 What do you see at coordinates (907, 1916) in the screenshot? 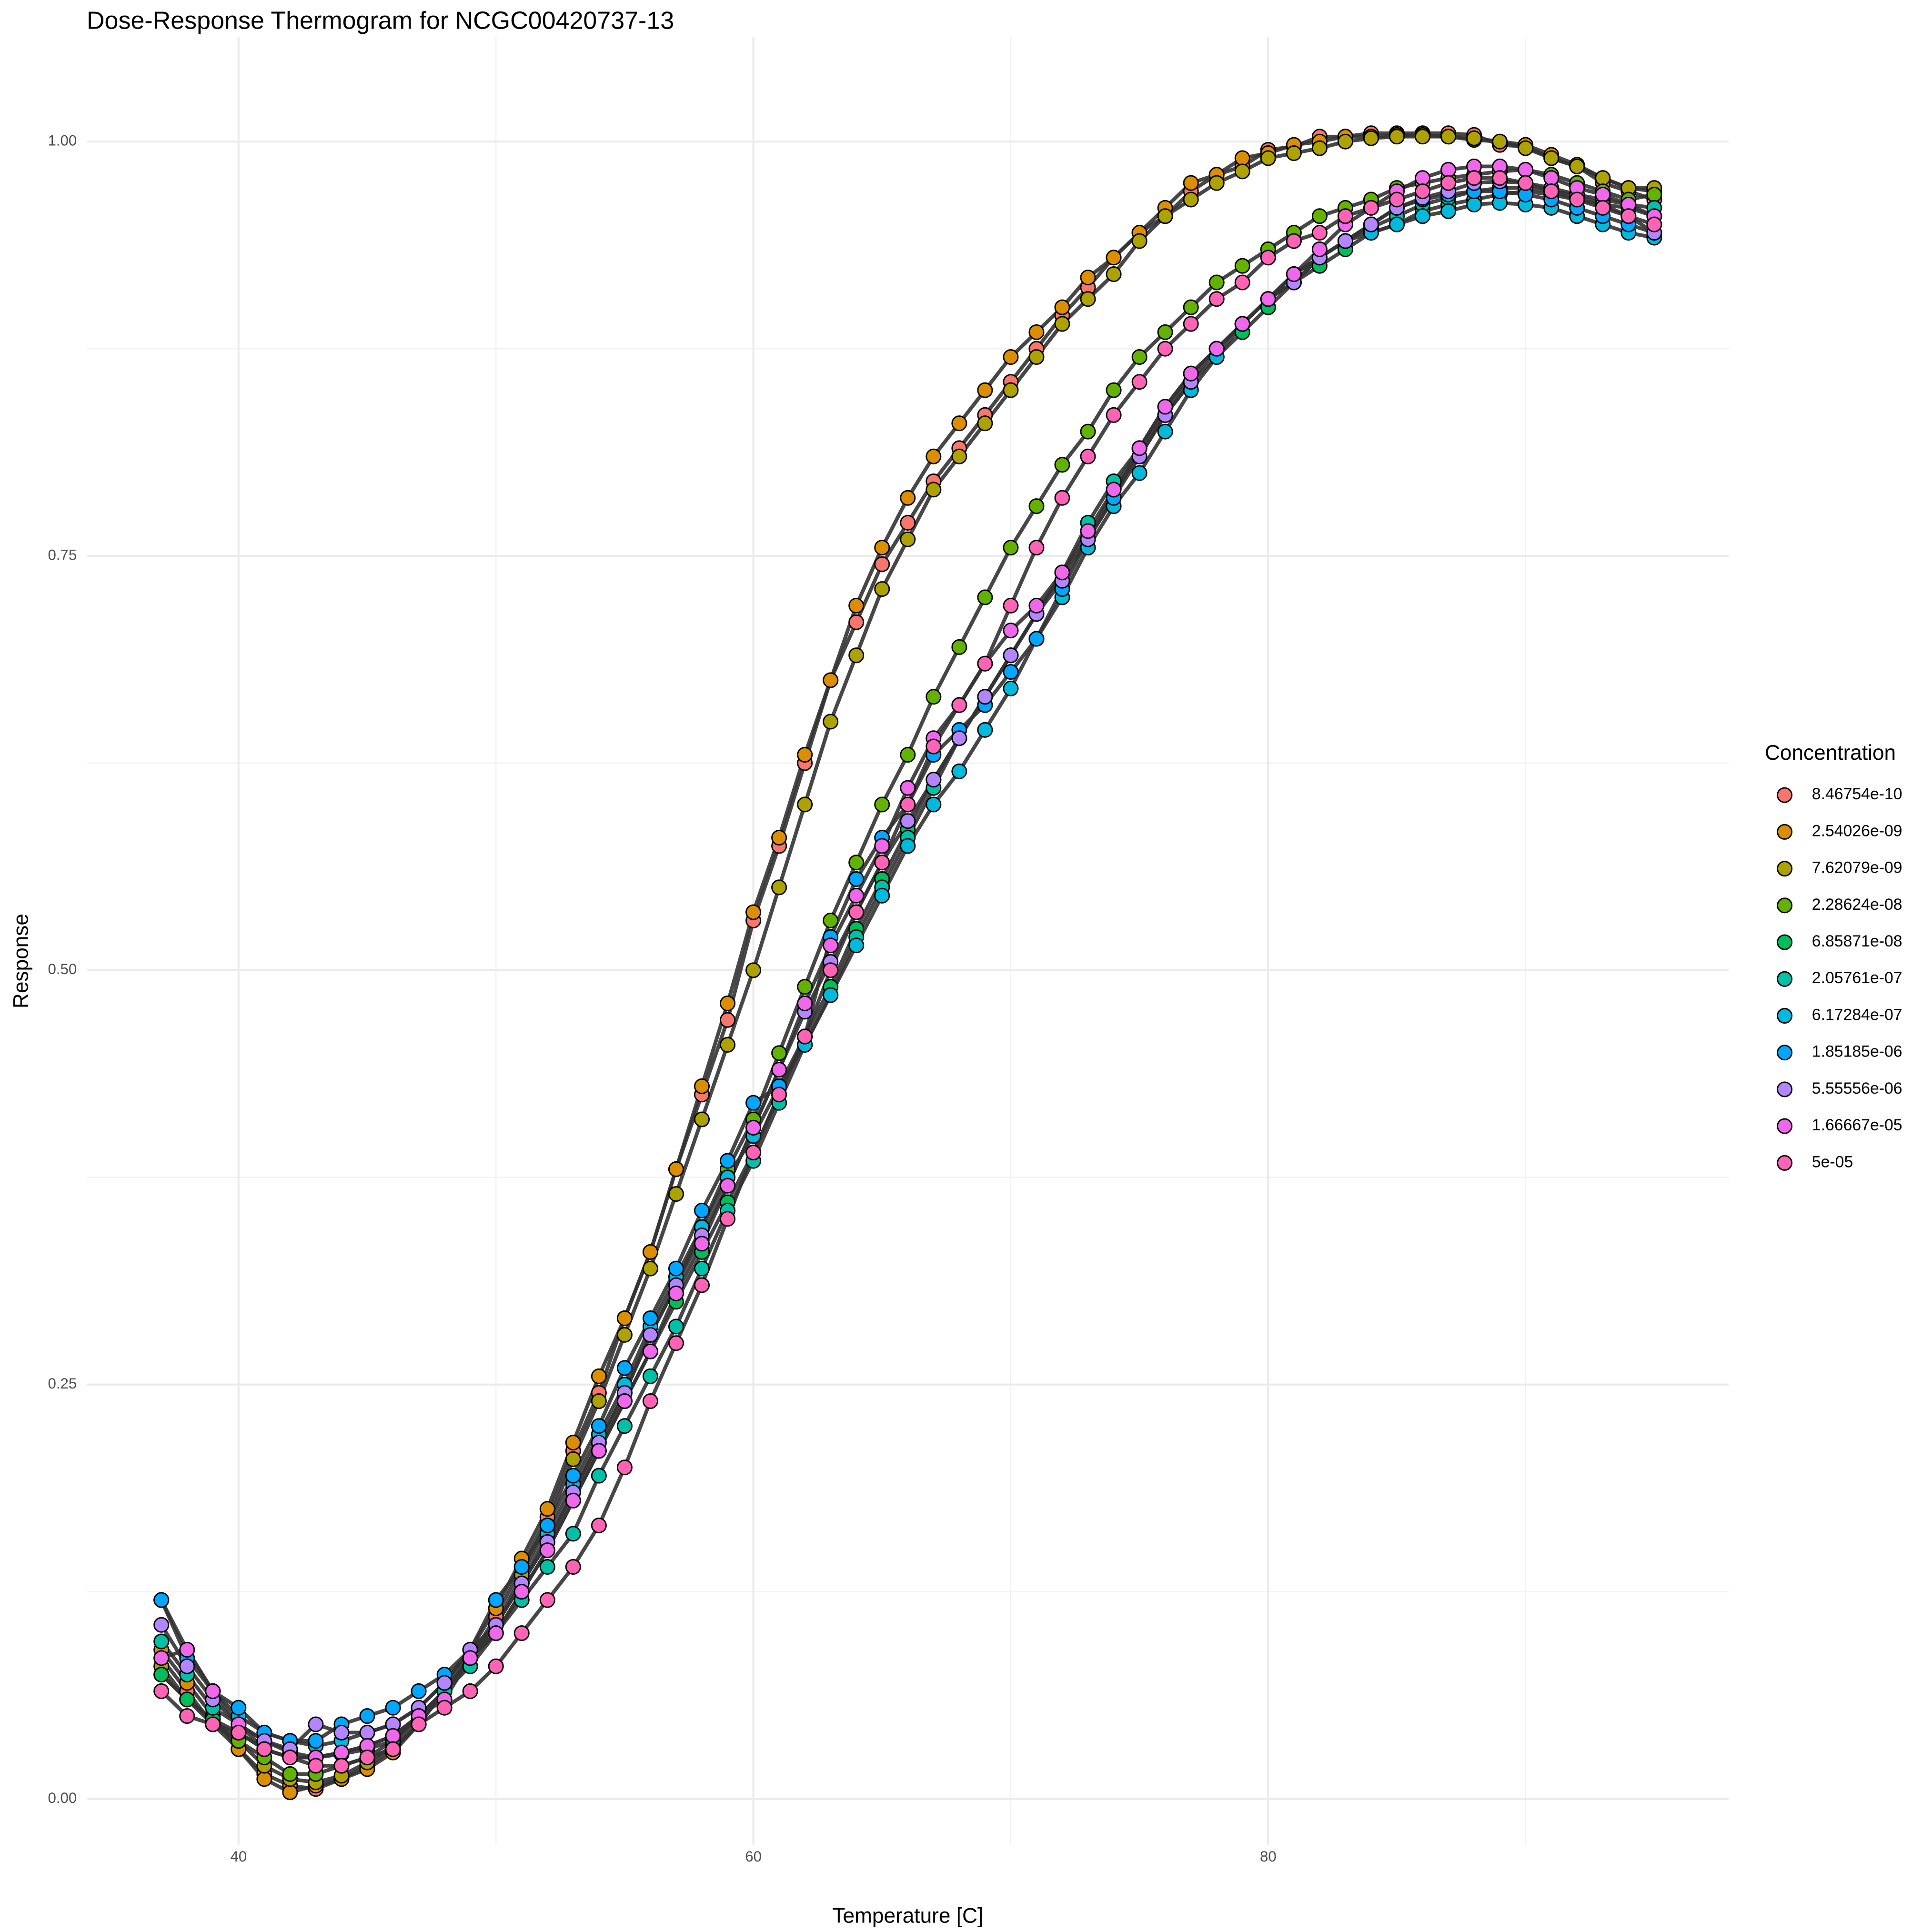
I see `x-axis-title: Temperature [C]` at bounding box center [907, 1916].